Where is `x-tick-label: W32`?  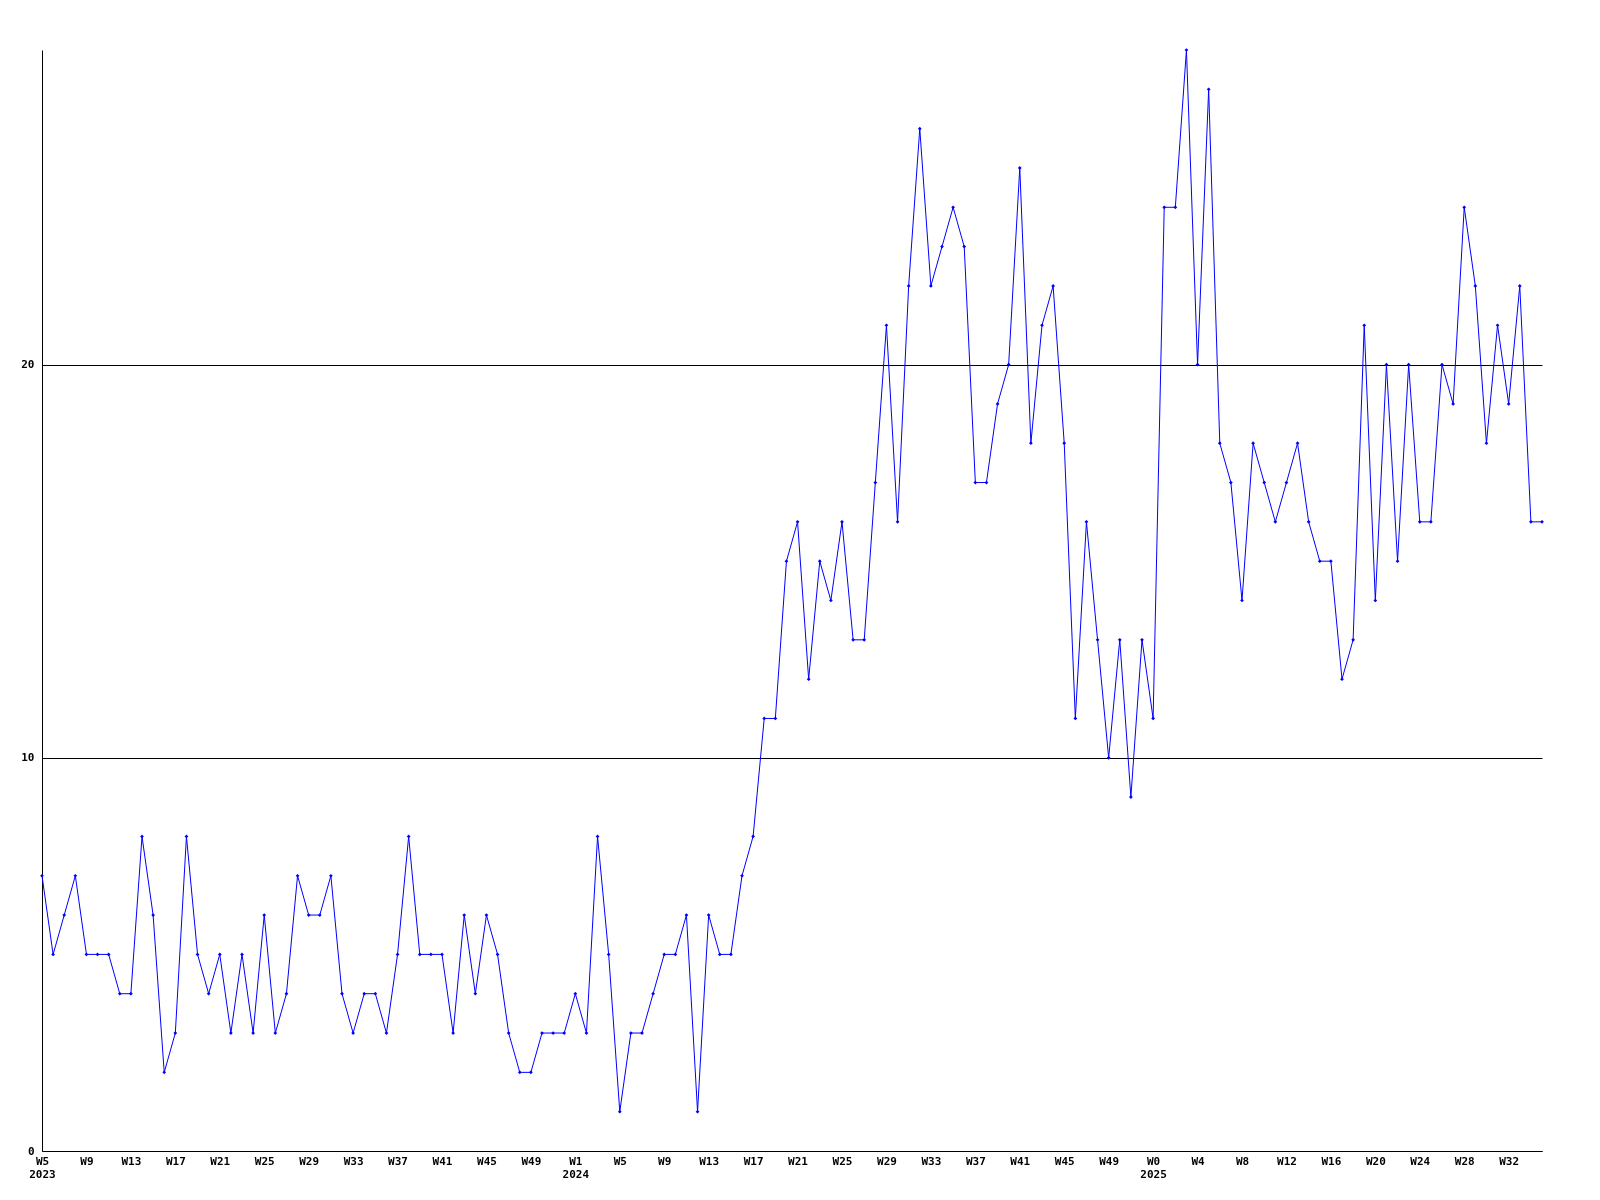 x-tick-label: W32 is located at coordinates (1509, 1161).